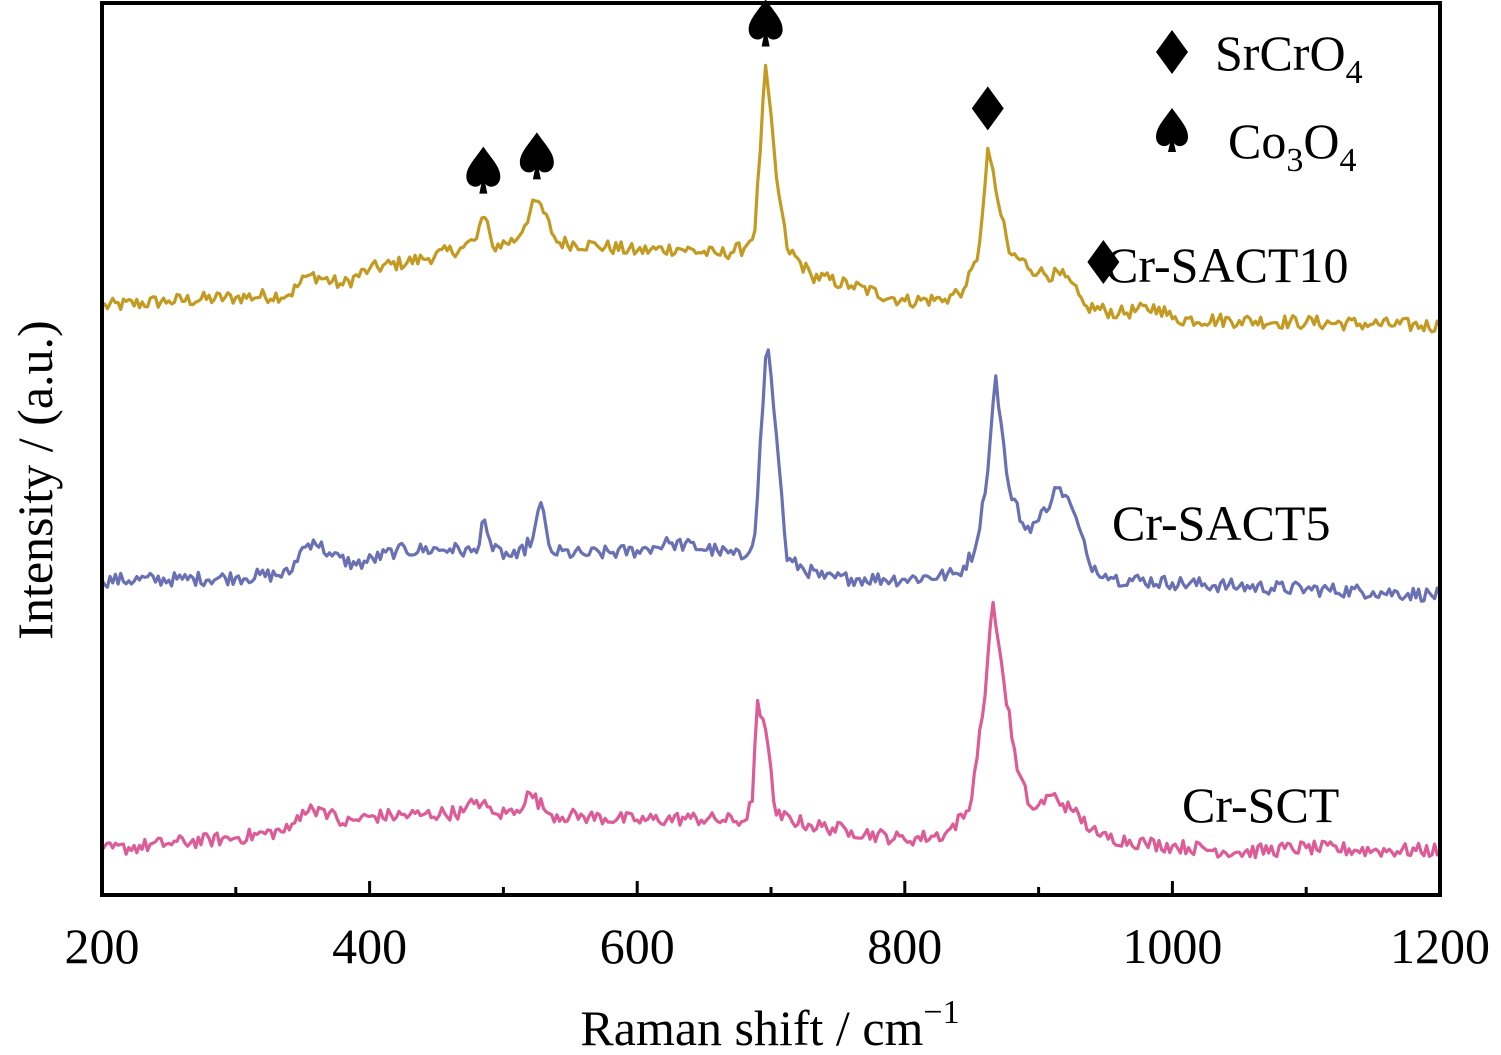 This screenshot has width=1501, height=1055. I want to click on x-tick-label: 800, so click(904, 946).